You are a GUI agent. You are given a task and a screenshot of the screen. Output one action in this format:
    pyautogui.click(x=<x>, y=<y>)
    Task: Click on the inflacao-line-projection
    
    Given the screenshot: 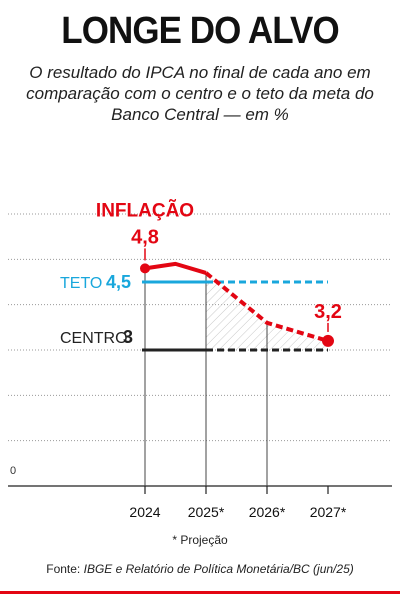 What is the action you would take?
    pyautogui.click(x=266, y=307)
    